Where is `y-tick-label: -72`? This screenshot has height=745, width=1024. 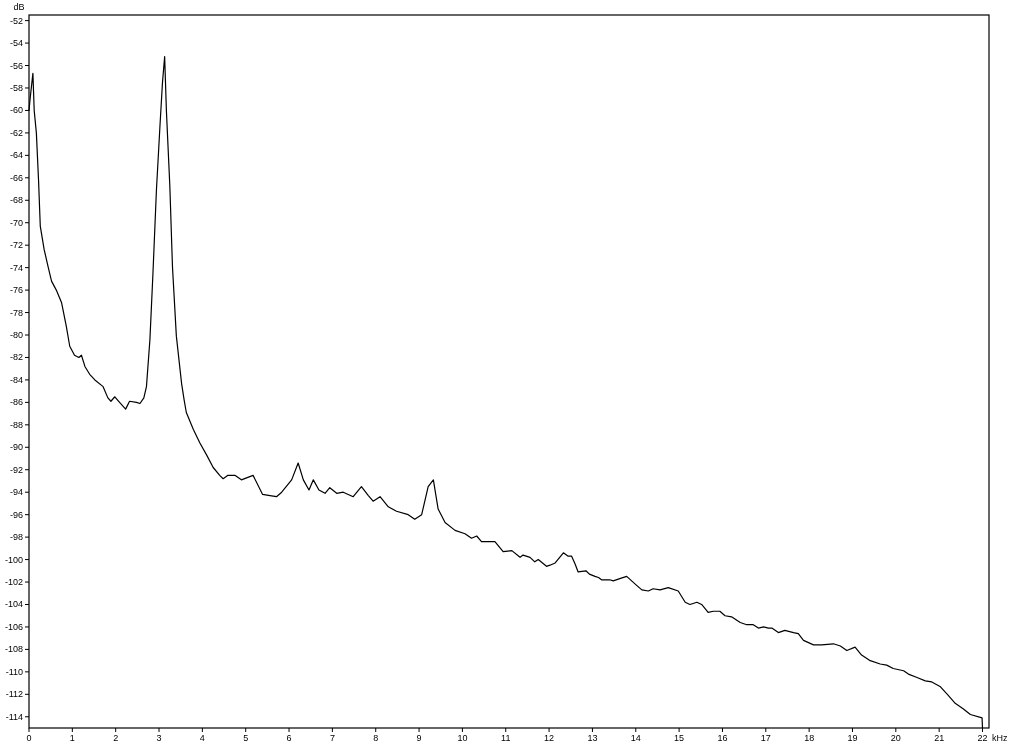 y-tick-label: -72 is located at coordinates (16, 245).